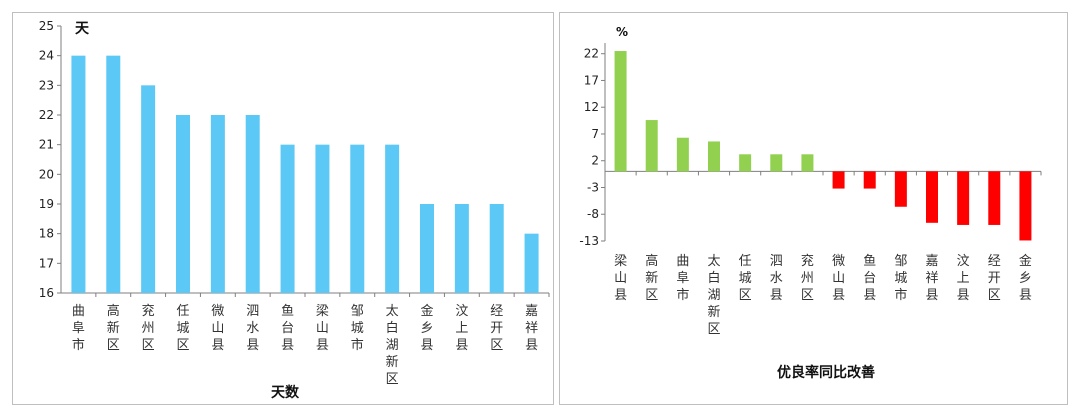  Describe the element at coordinates (46, 26) in the screenshot. I see `y-tick-label: 25` at that location.